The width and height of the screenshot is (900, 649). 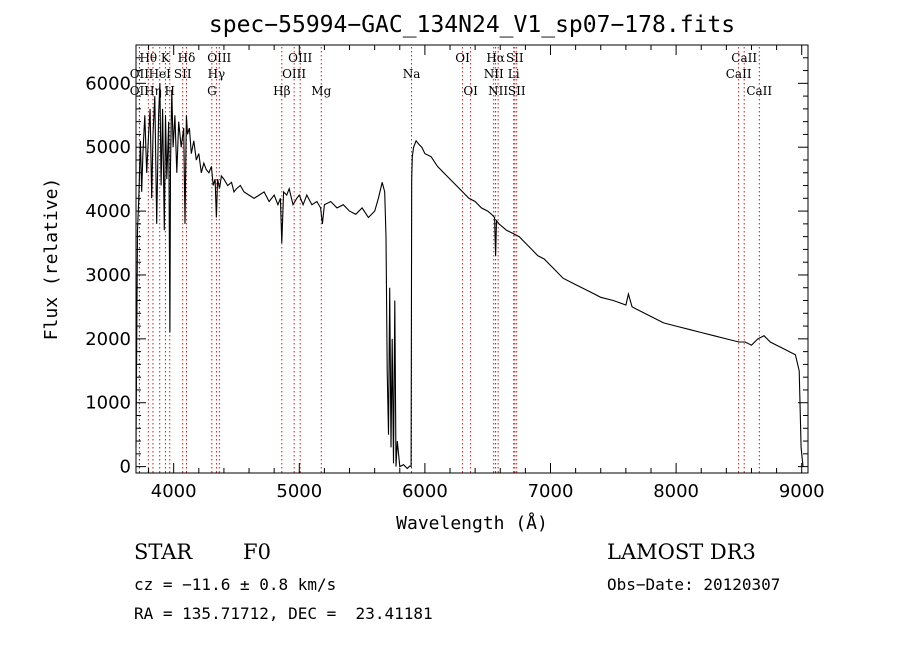 I want to click on spectral-line-label: Hα, so click(x=495, y=58).